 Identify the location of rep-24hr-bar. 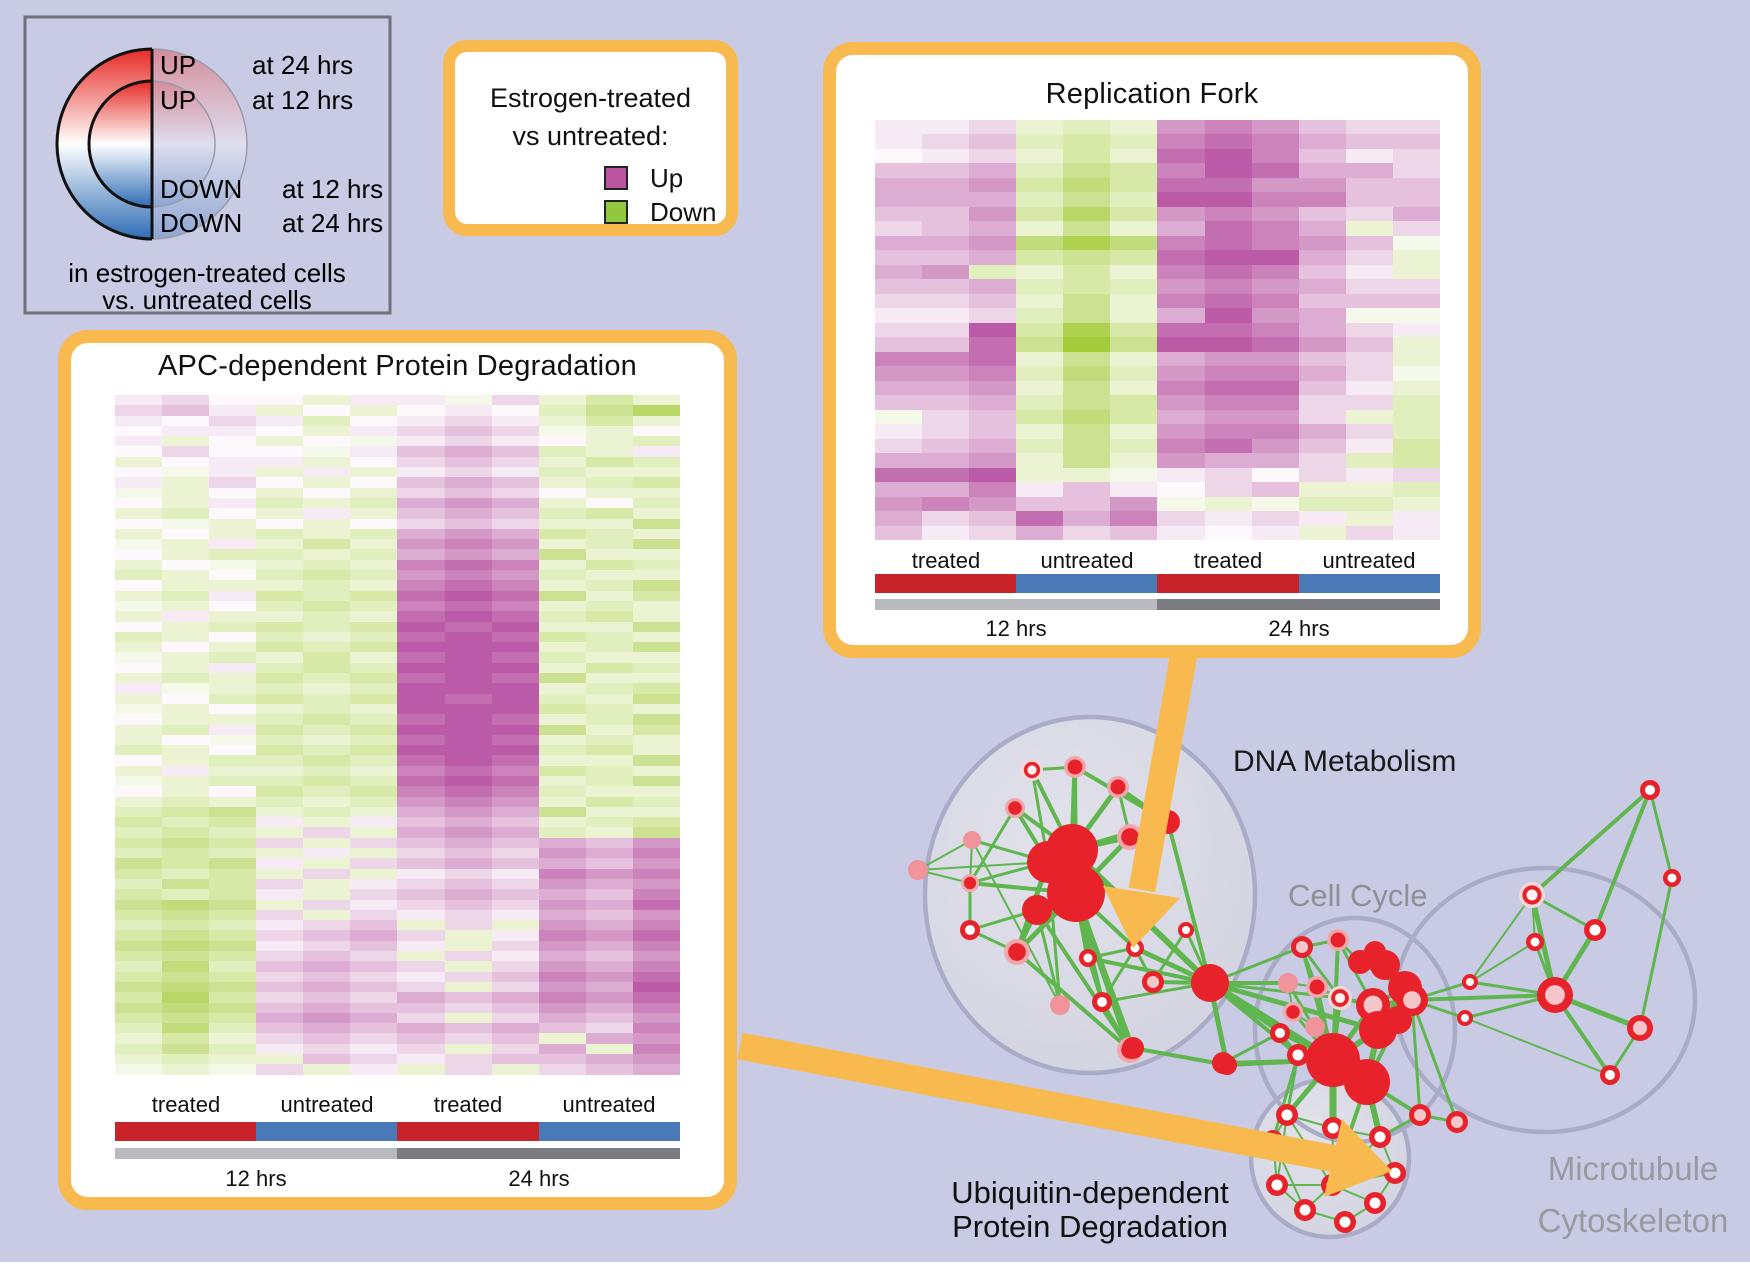
(1298, 604).